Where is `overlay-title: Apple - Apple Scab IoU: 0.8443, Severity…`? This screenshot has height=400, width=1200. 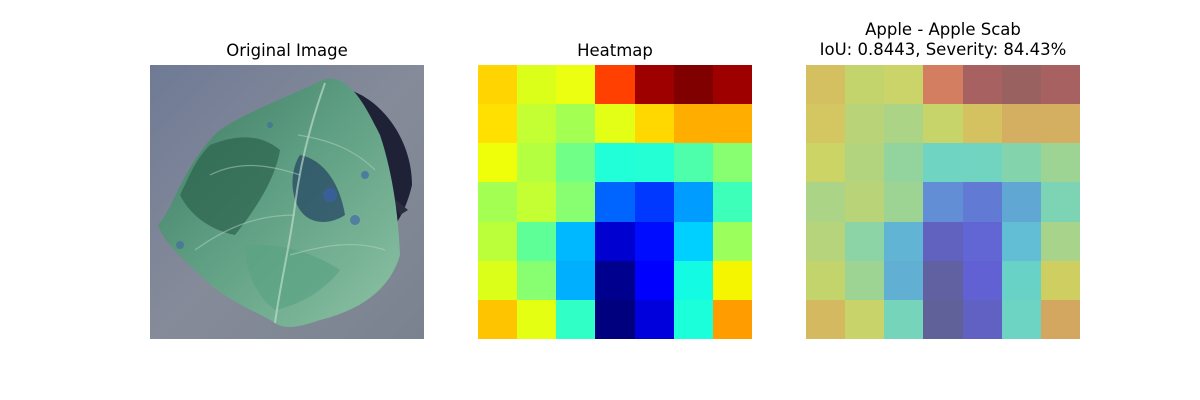
overlay-title: Apple - Apple Scab IoU: 0.8443, Severity… is located at coordinates (943, 40).